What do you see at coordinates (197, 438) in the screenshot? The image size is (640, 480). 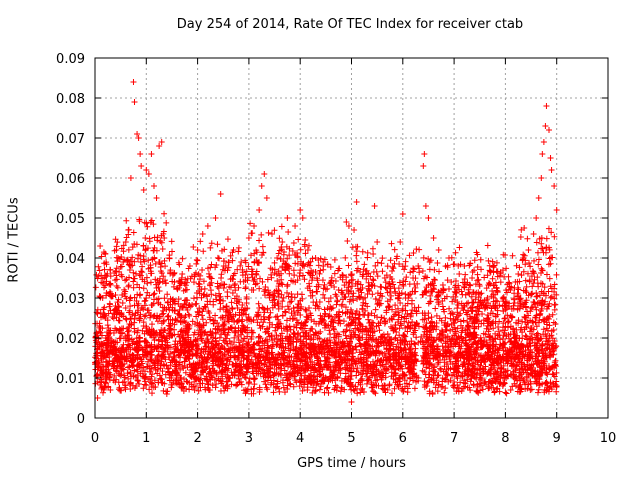 I see `x-tick-label: 2` at bounding box center [197, 438].